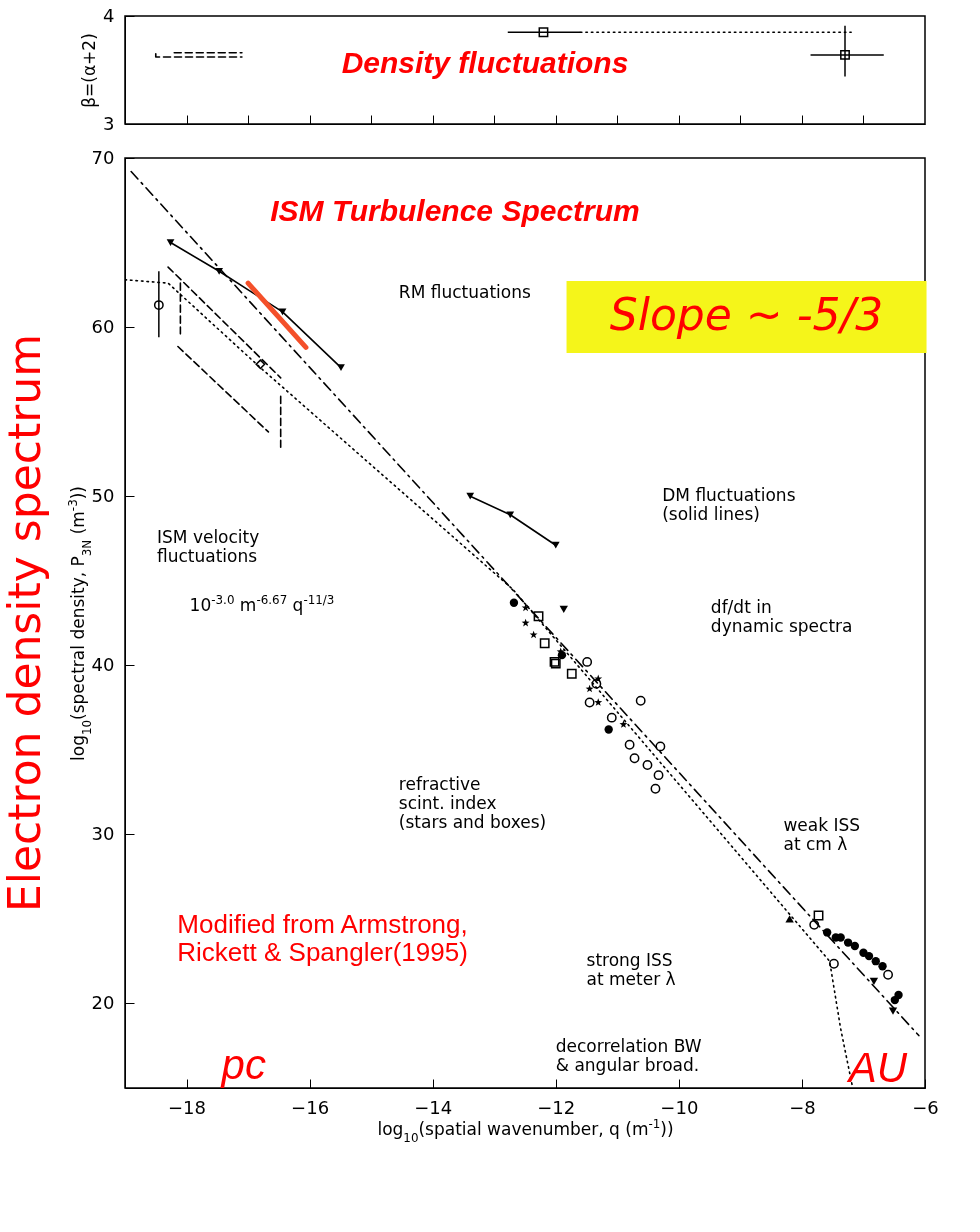  I want to click on y-axis-title: β=(α+2), so click(89, 70).